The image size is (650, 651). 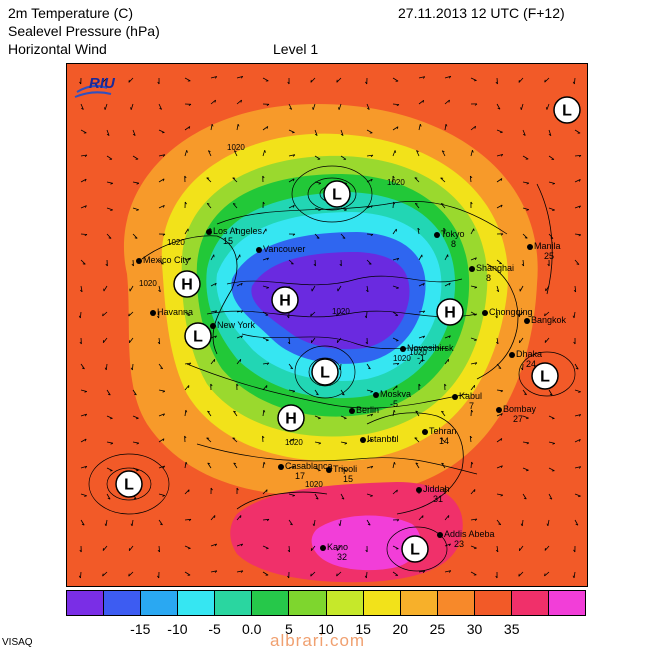 I want to click on city-temperature: 14, so click(x=444, y=441).